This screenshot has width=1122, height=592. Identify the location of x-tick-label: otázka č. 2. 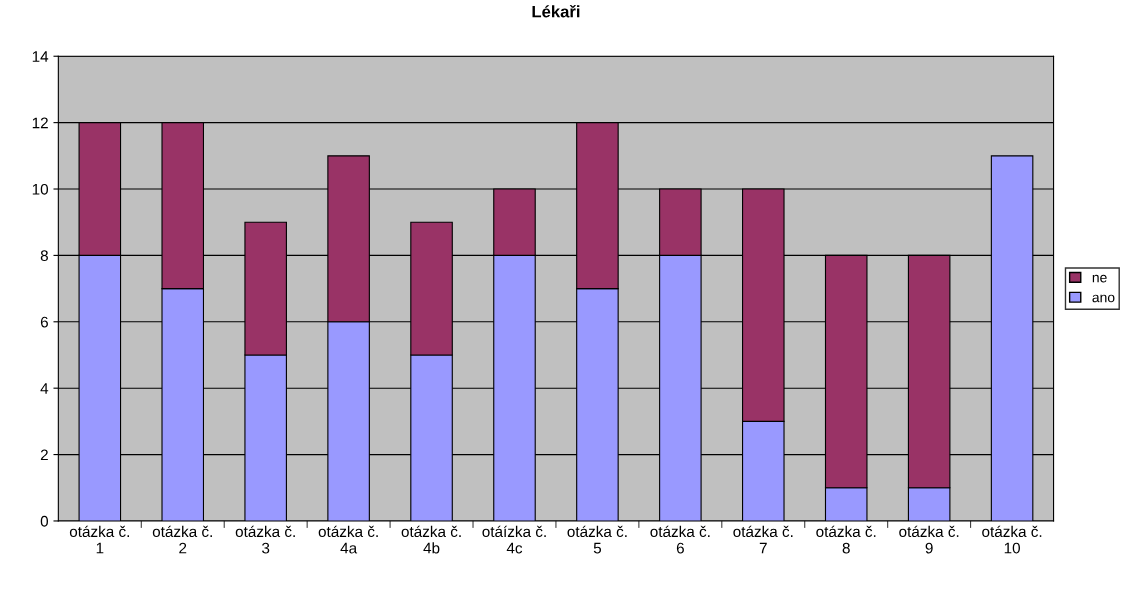
(182, 539).